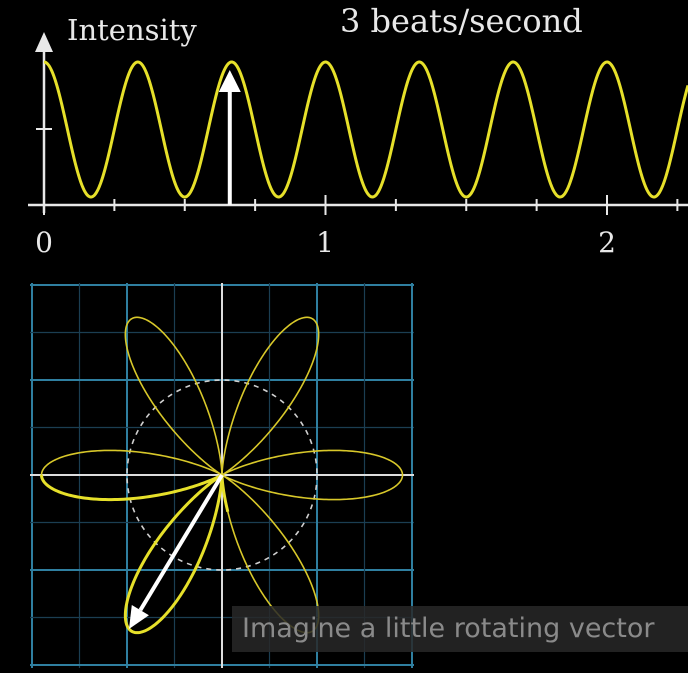  Describe the element at coordinates (44, 242) in the screenshot. I see `x-tick-label-0: 0` at that location.